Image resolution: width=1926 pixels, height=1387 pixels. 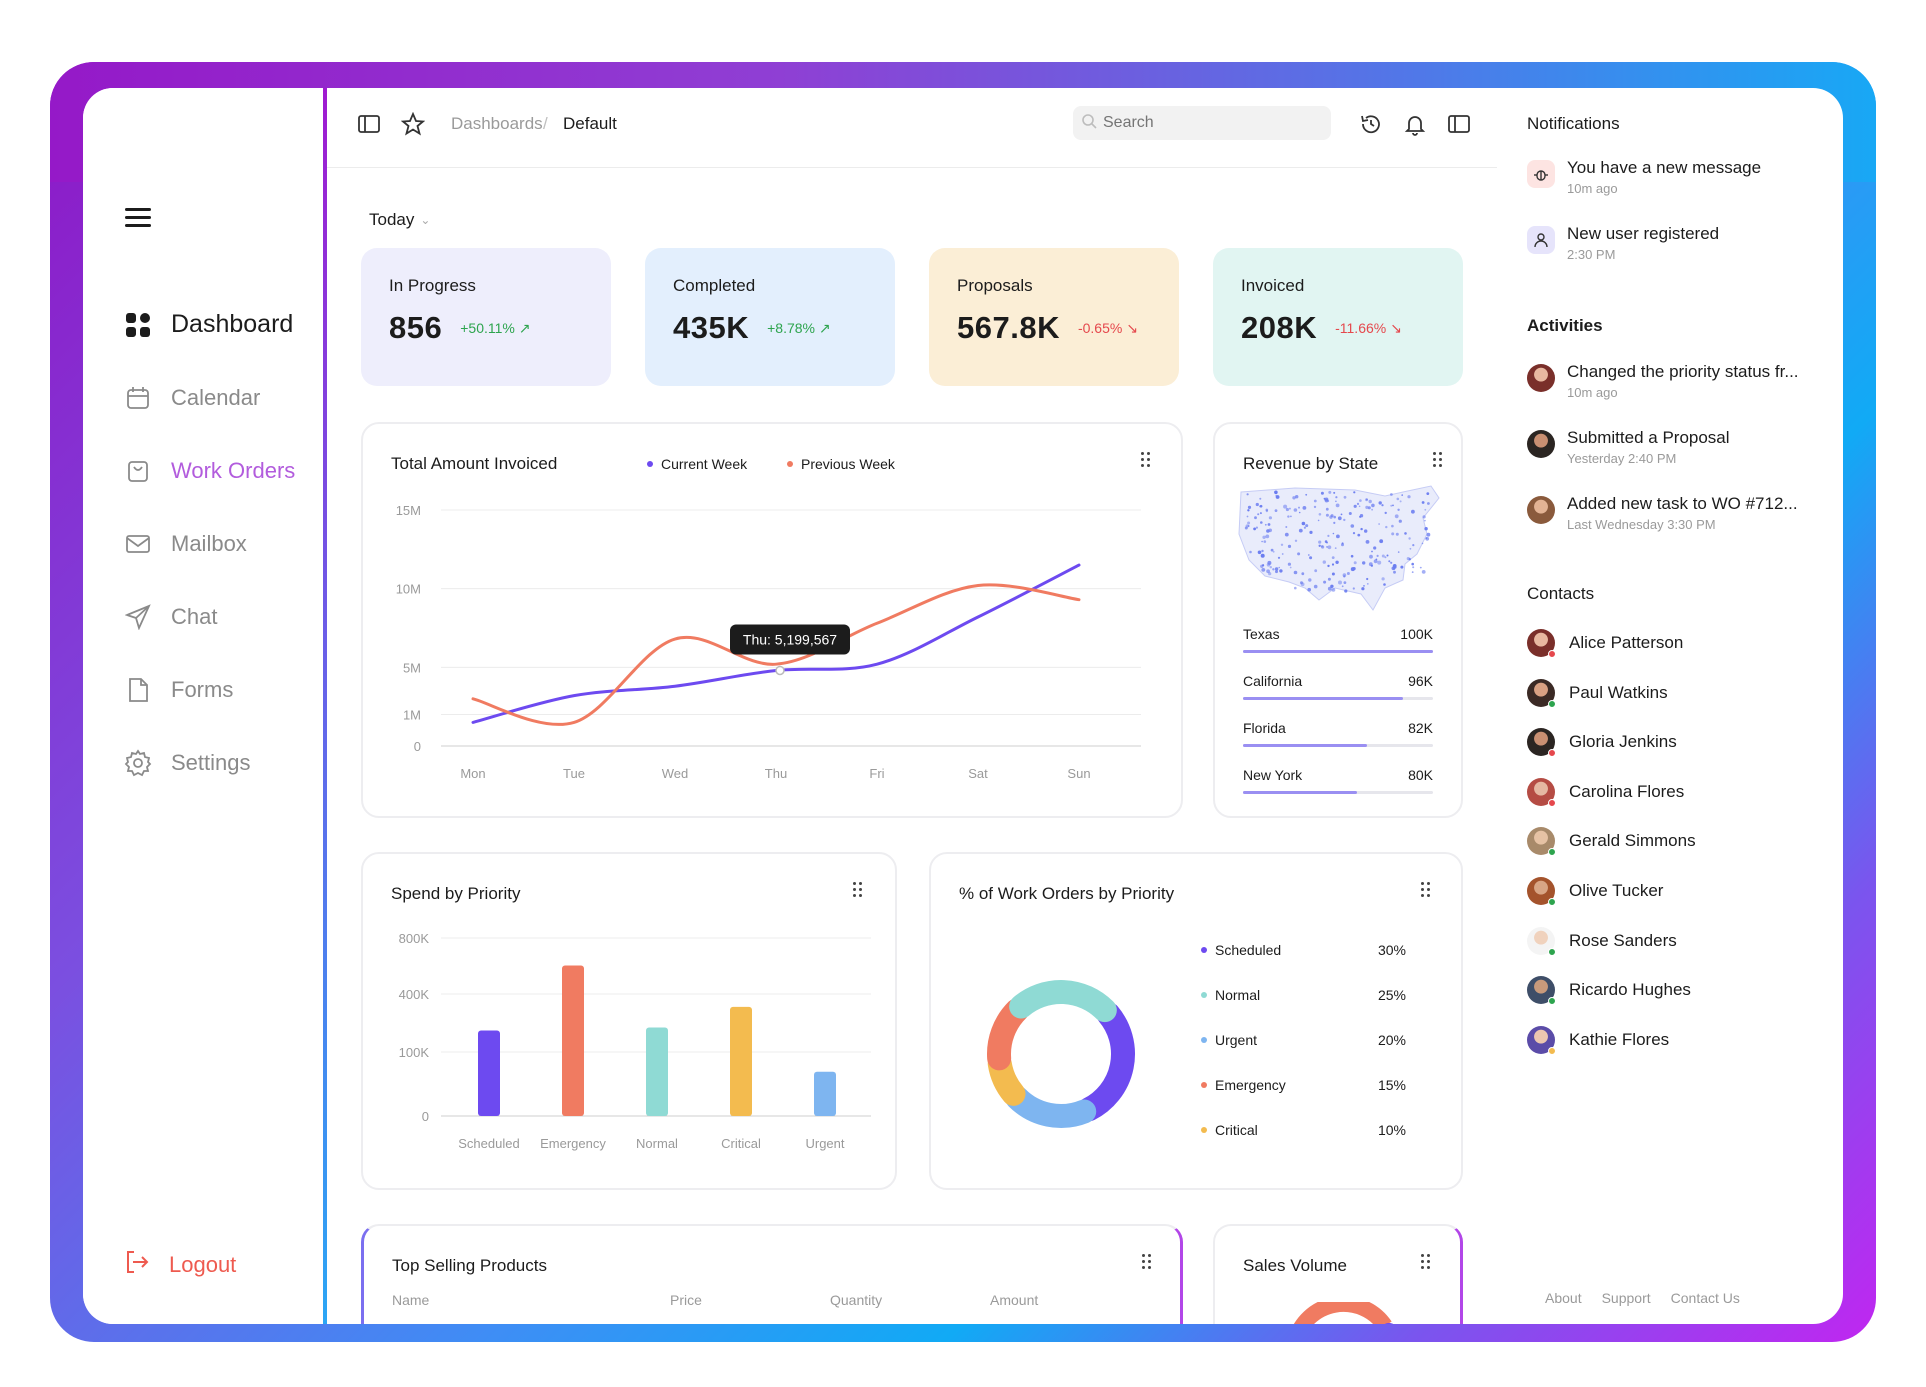 What do you see at coordinates (1677, 643) in the screenshot?
I see `contact-item: Alice Patterson` at bounding box center [1677, 643].